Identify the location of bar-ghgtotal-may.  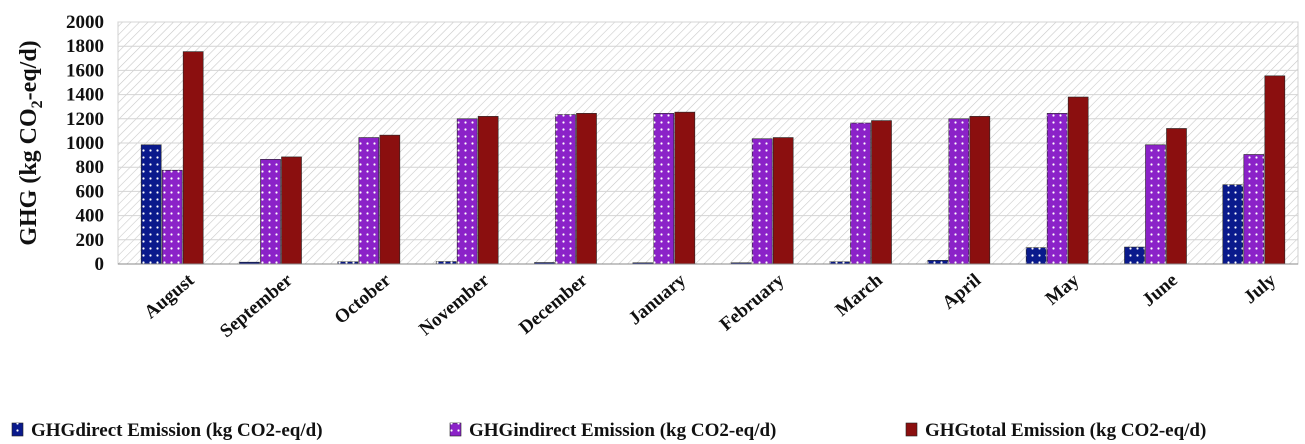
(1078, 180).